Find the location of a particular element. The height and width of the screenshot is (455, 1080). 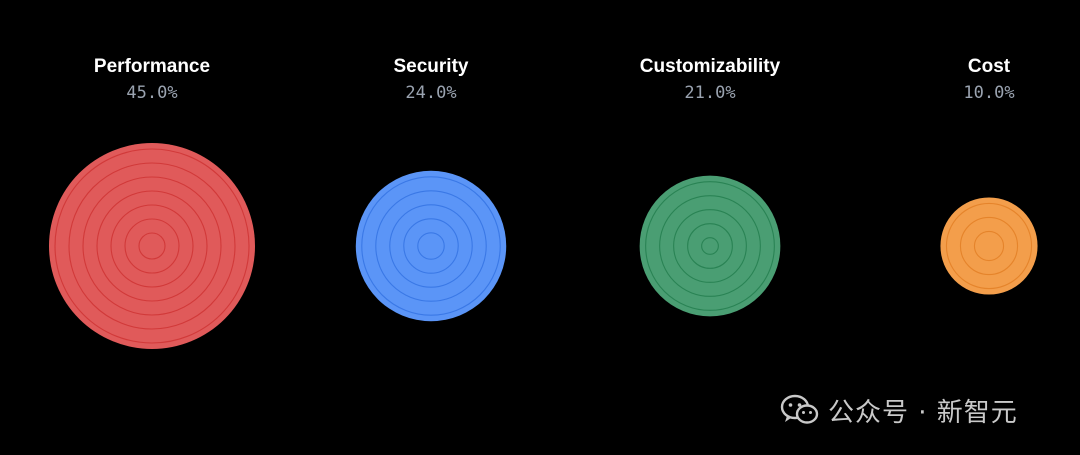

category-label-performance: Performance is located at coordinates (152, 66).